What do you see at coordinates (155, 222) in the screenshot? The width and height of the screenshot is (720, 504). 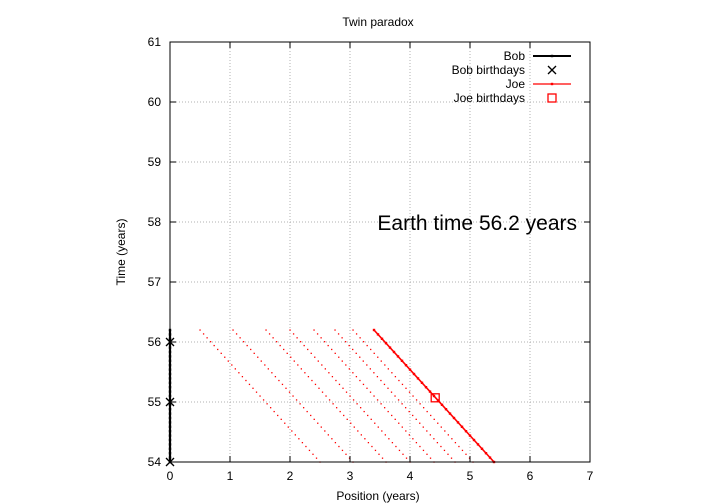 I see `y-tick-label: 58` at bounding box center [155, 222].